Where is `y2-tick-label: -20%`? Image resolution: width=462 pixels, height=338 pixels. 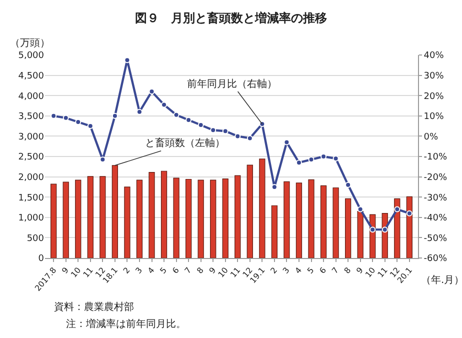
y2-tick-label: -20% is located at coordinates (436, 177).